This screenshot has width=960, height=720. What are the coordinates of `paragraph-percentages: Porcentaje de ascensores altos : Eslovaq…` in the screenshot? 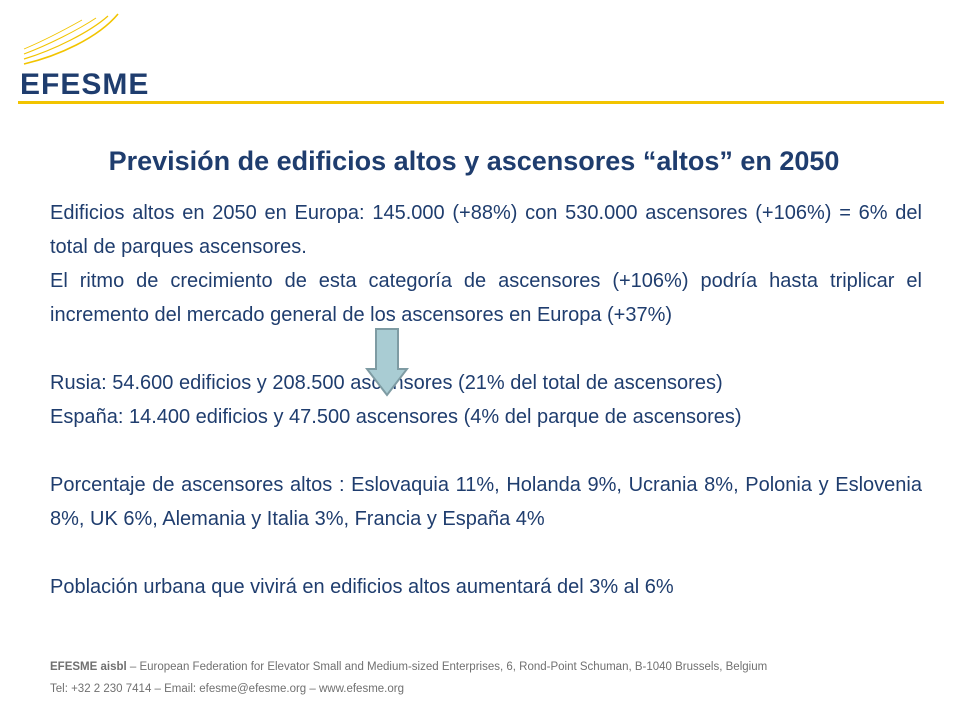 It's located at (486, 502).